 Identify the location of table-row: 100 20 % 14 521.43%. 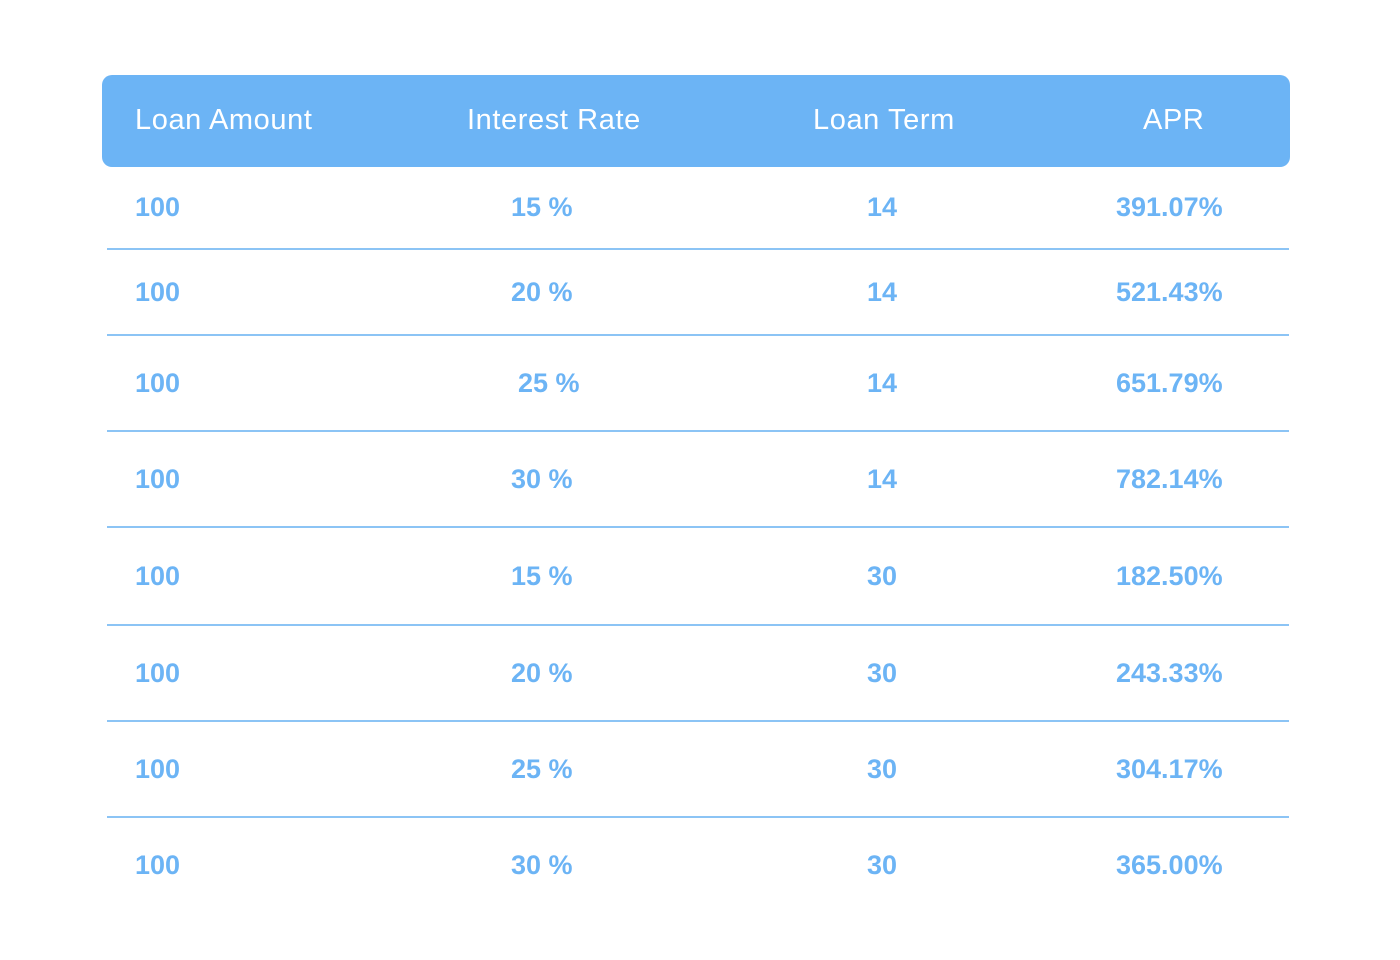
(698, 293).